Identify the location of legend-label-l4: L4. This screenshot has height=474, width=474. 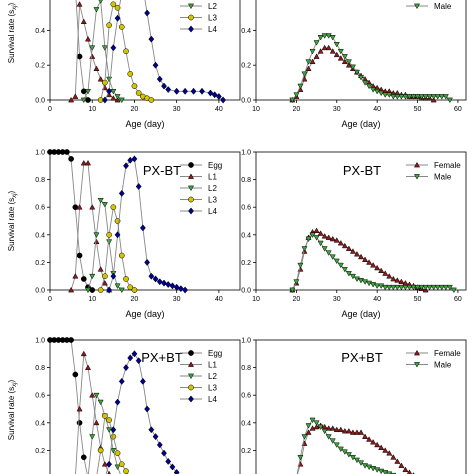
(212, 399).